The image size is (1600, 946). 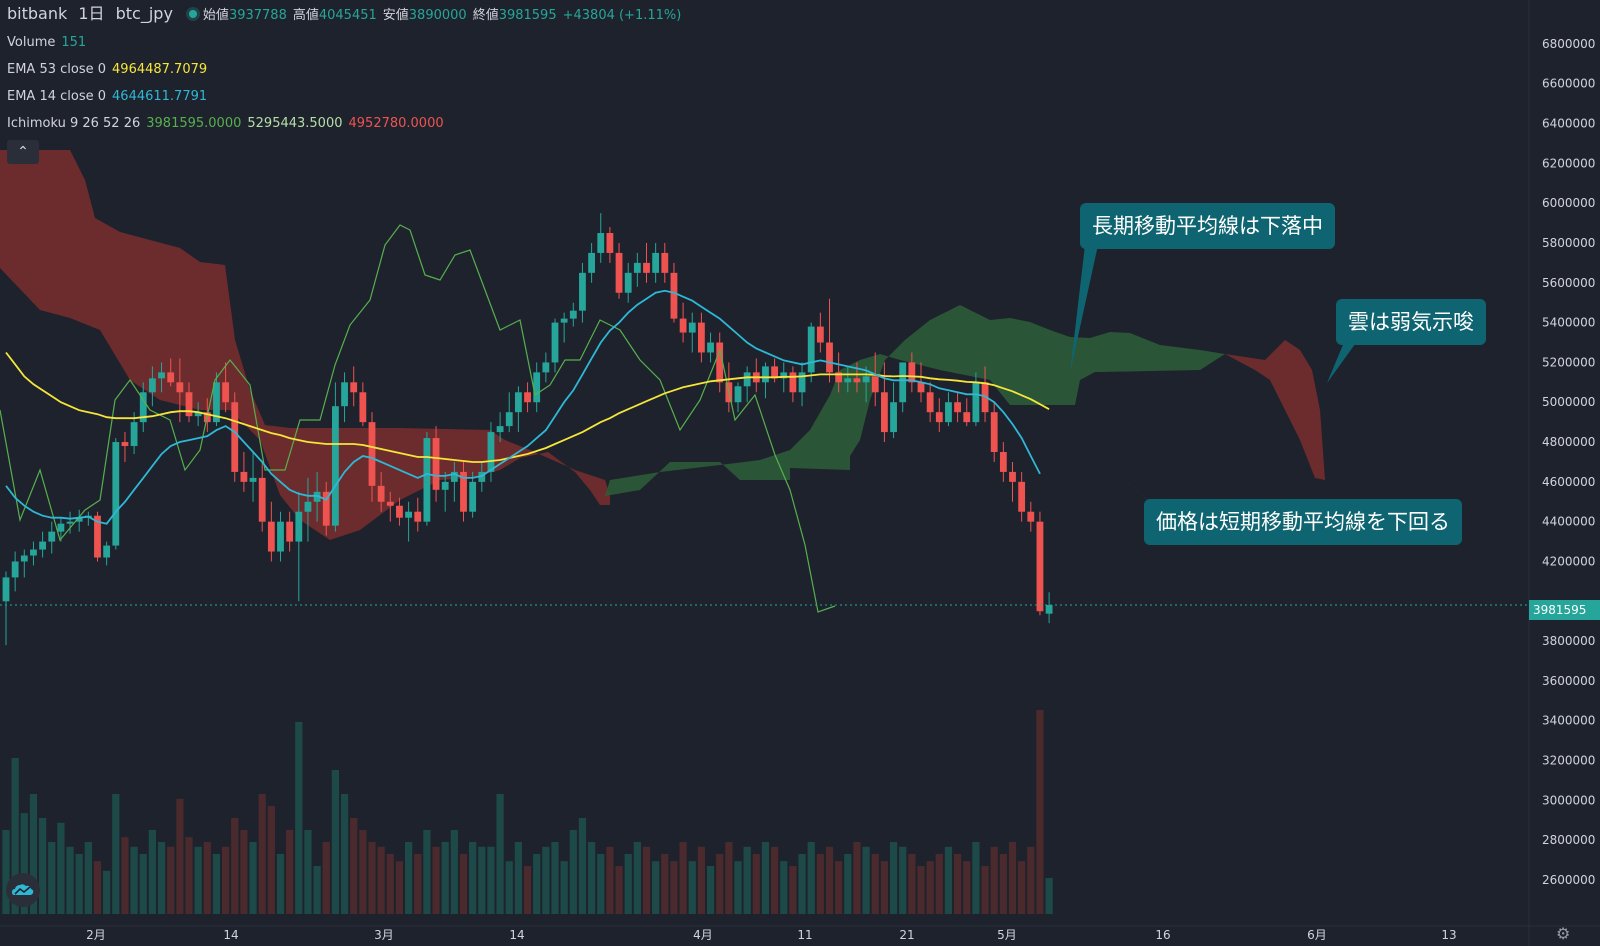 I want to click on price-tick-label: 4600000, so click(x=1568, y=482).